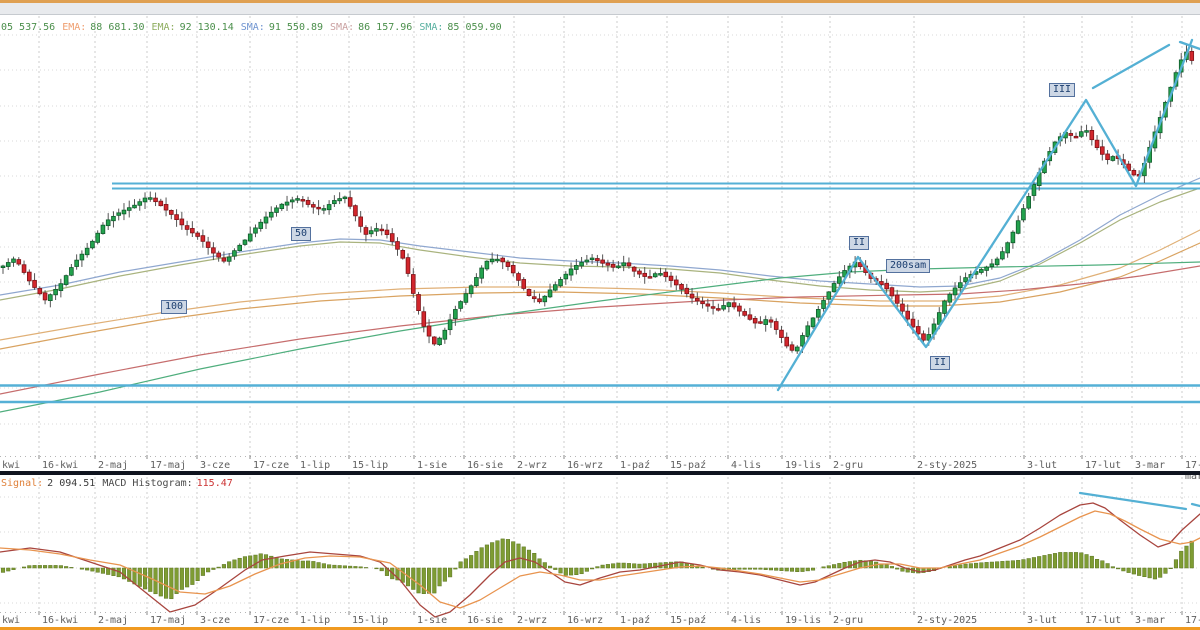 Image resolution: width=1200 pixels, height=630 pixels. Describe the element at coordinates (600, 1) in the screenshot. I see `window-top-border` at that location.